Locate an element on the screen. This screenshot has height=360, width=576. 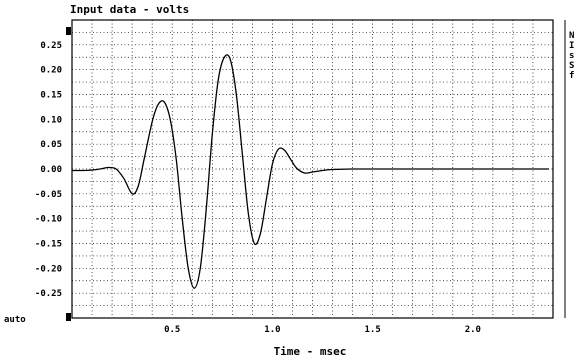
y-tick-label: 0.20 is located at coordinates (51, 71).